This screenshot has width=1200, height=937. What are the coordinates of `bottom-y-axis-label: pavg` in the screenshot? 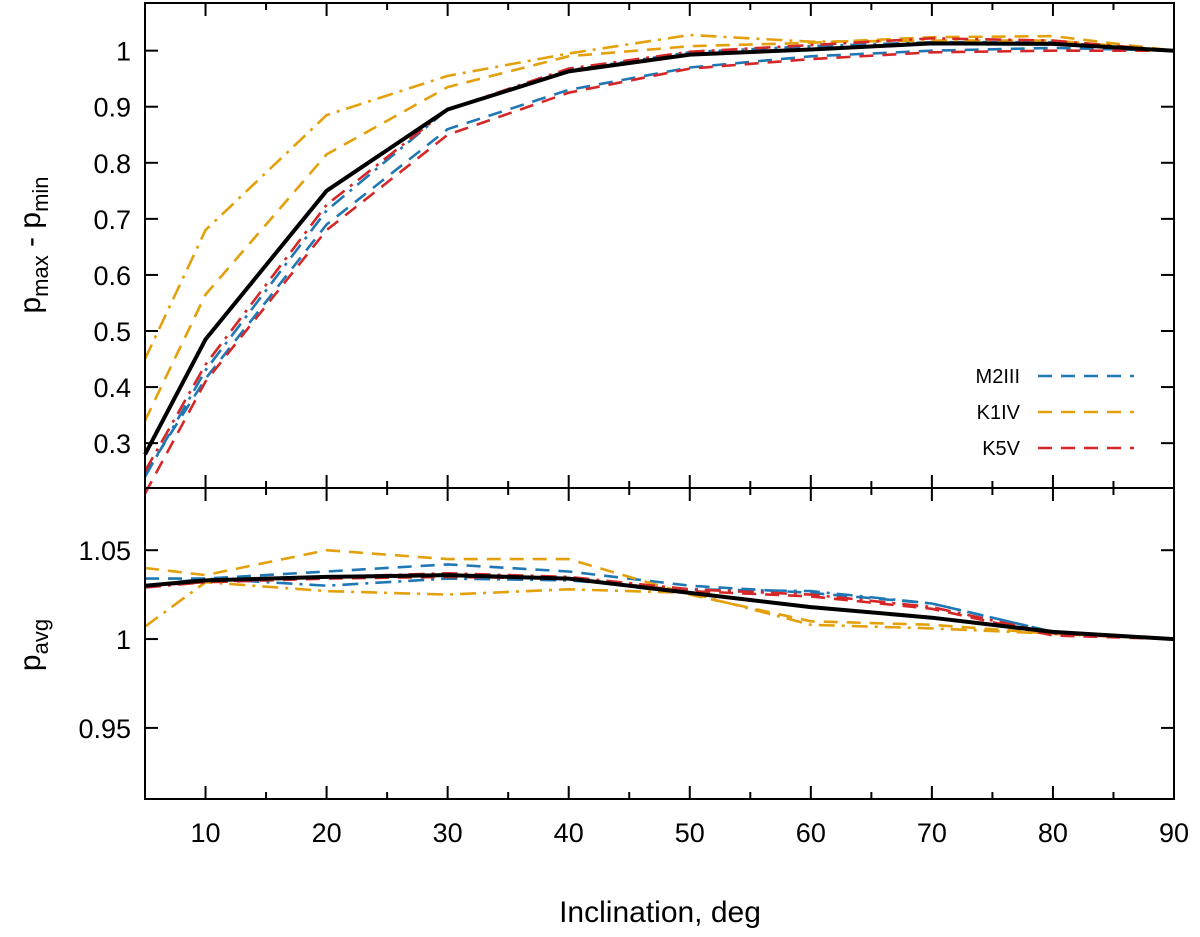 It's located at (33, 645).